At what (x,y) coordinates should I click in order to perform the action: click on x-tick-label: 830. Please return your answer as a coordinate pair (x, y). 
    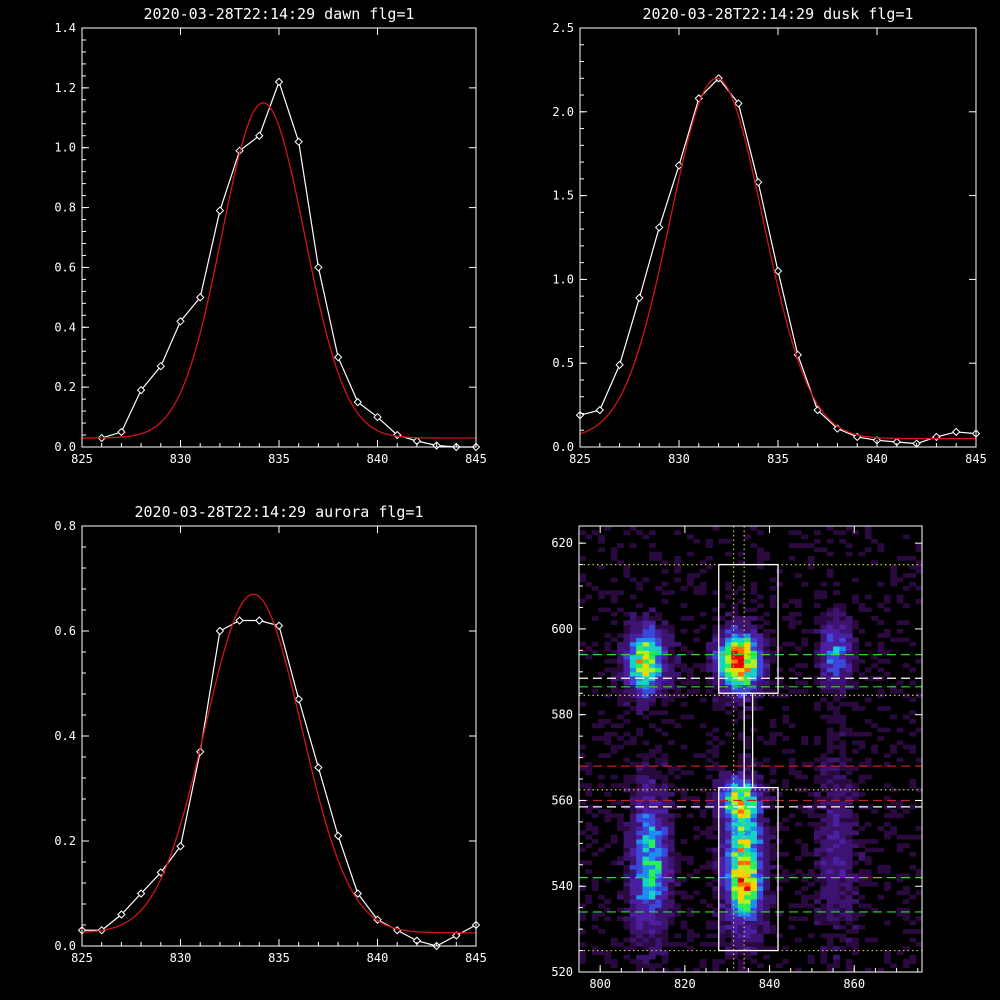
    Looking at the image, I should click on (181, 459).